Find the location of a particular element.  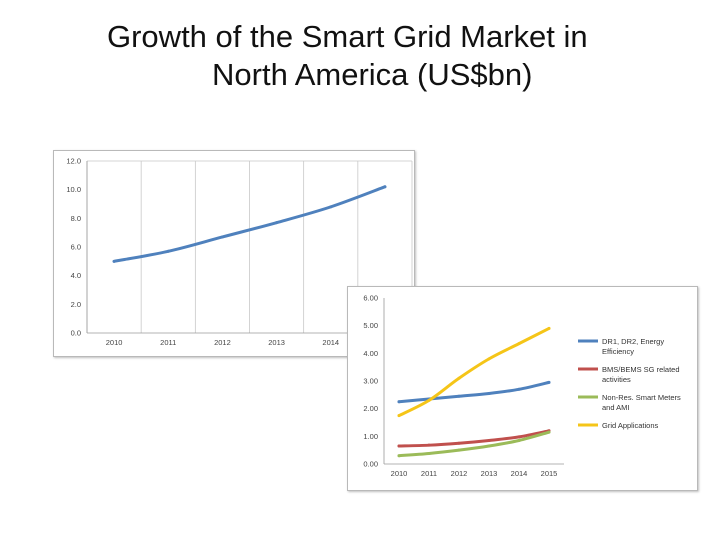

legend-label: activities is located at coordinates (616, 379).